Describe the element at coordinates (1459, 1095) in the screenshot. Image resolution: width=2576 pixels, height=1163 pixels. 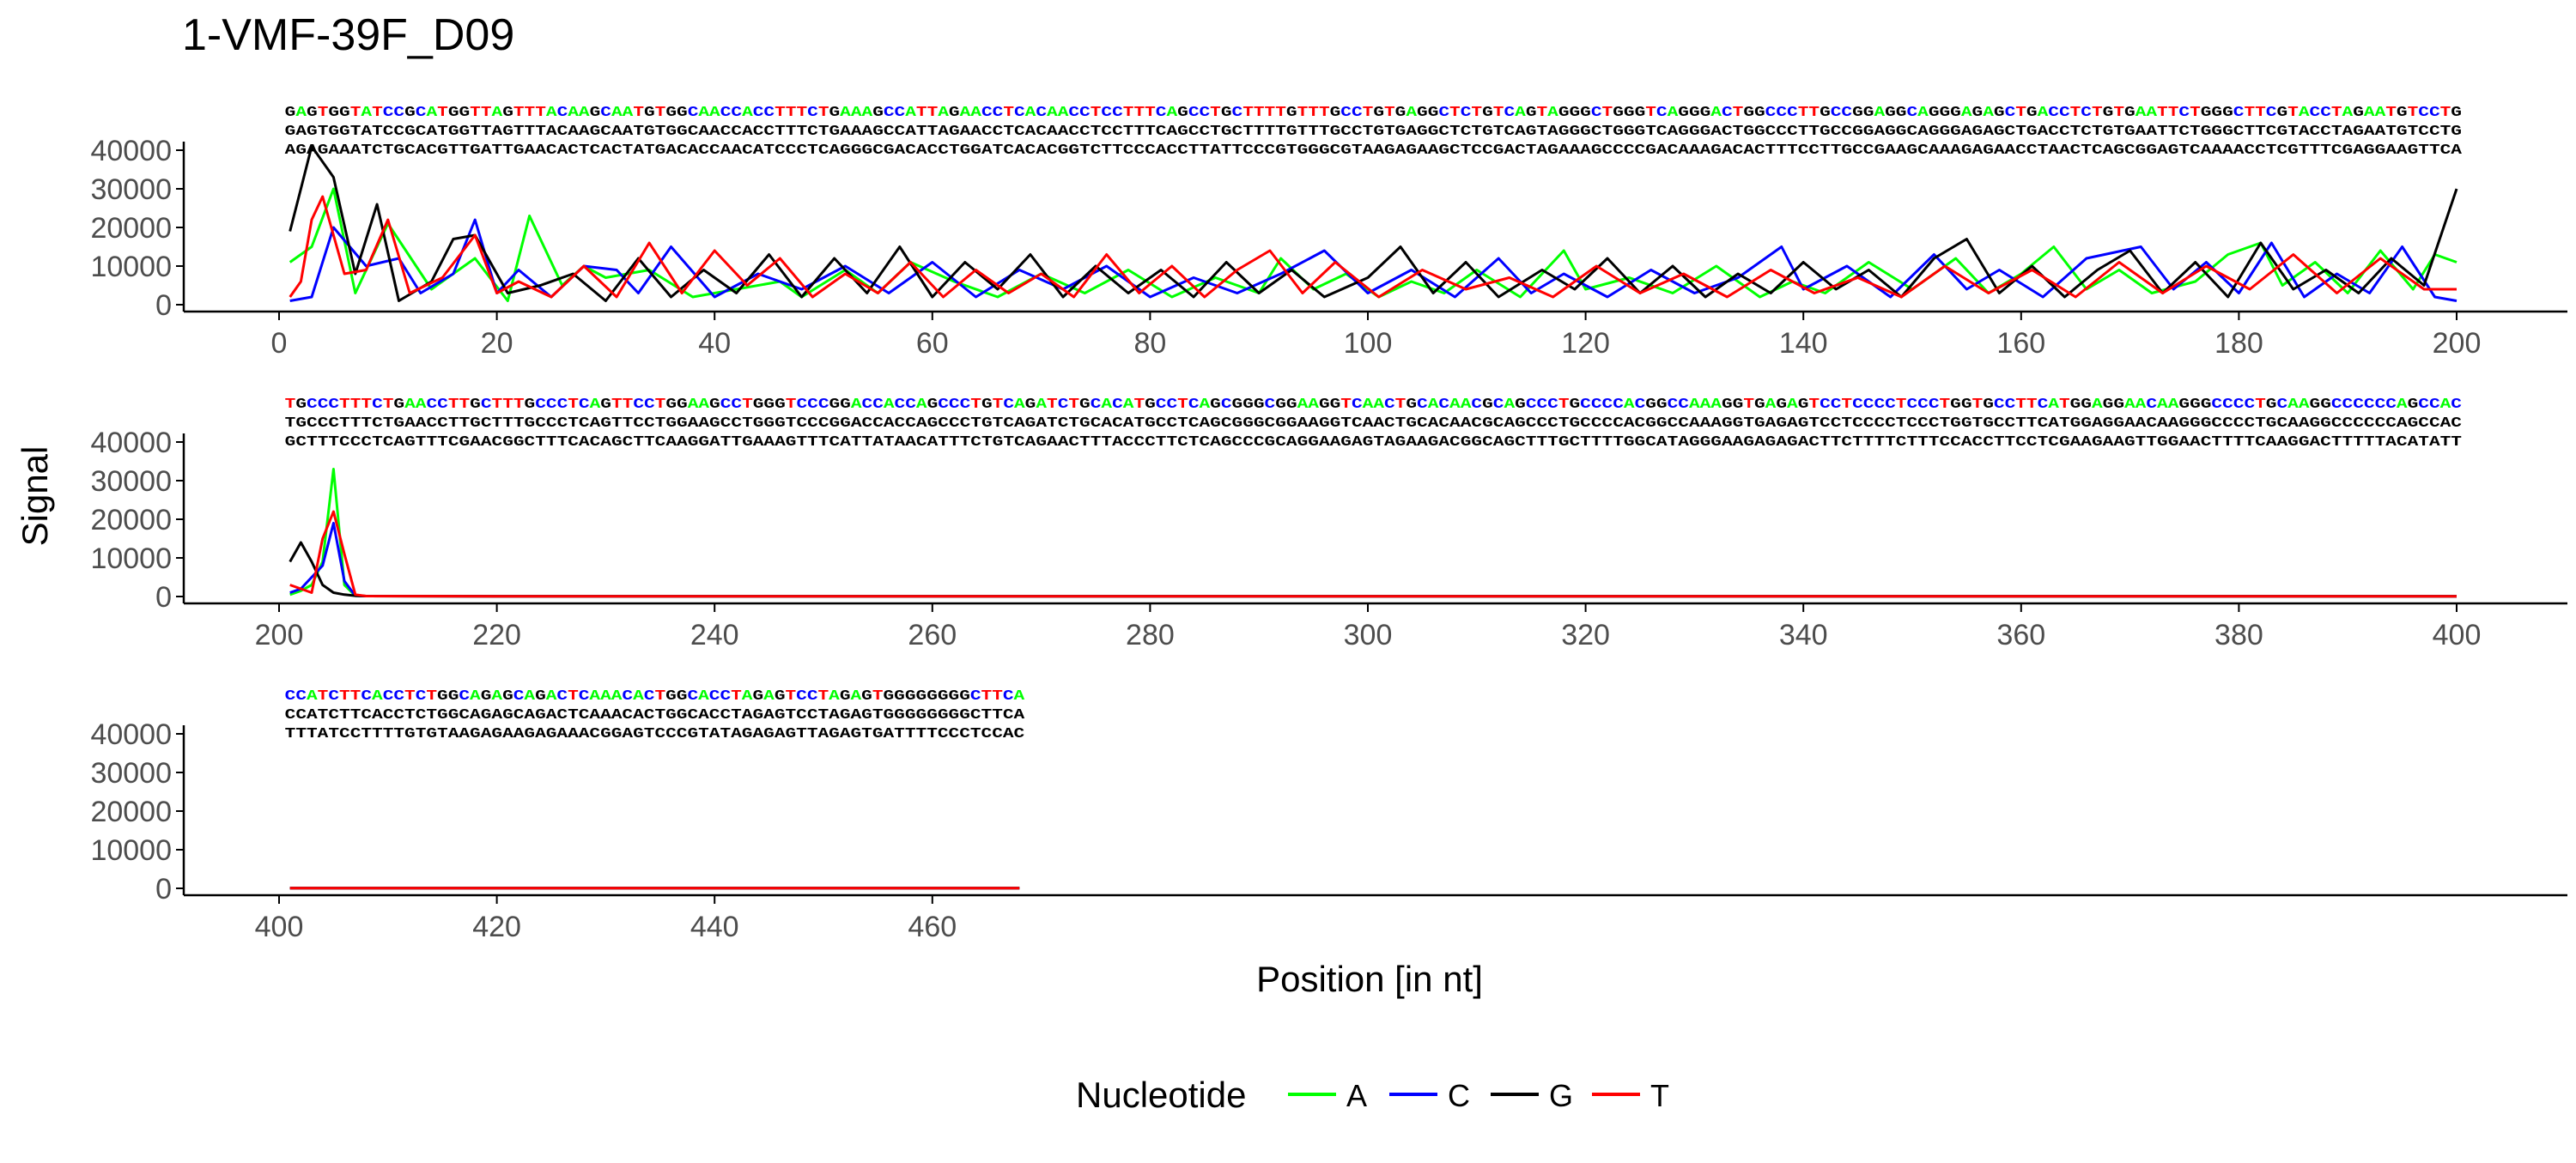
I see `legend-label-C: C` at that location.